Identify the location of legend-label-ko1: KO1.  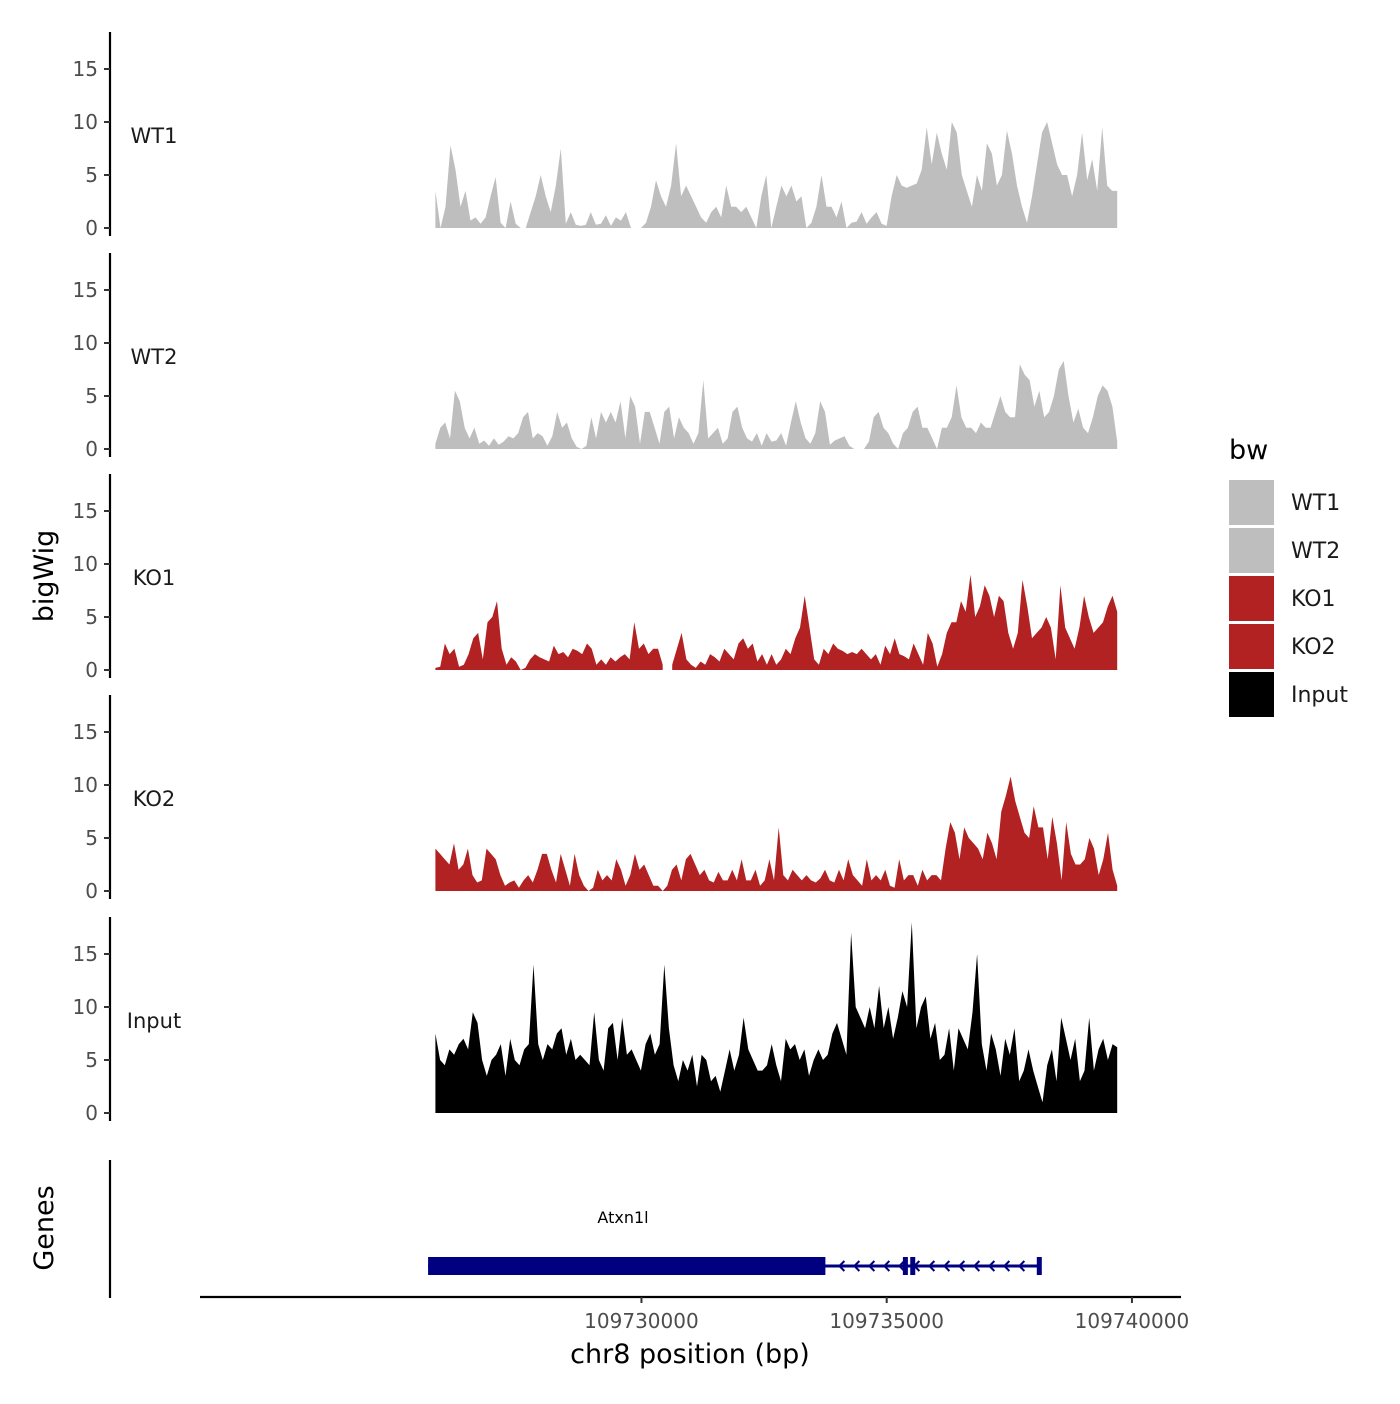
(1313, 599).